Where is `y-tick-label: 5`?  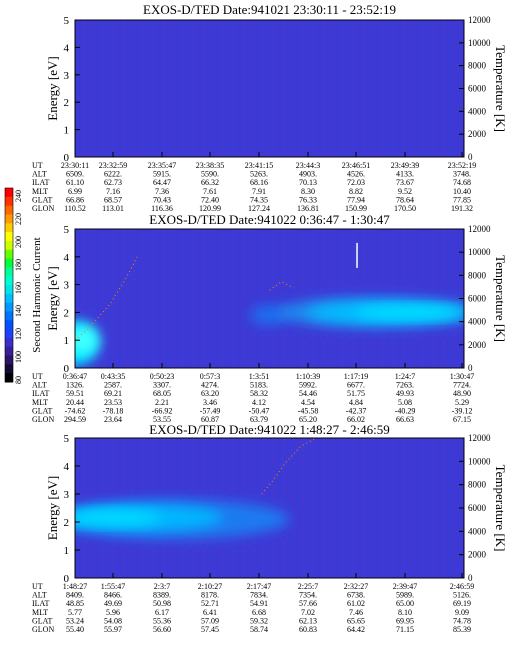
y-tick-label: 5 is located at coordinates (67, 230).